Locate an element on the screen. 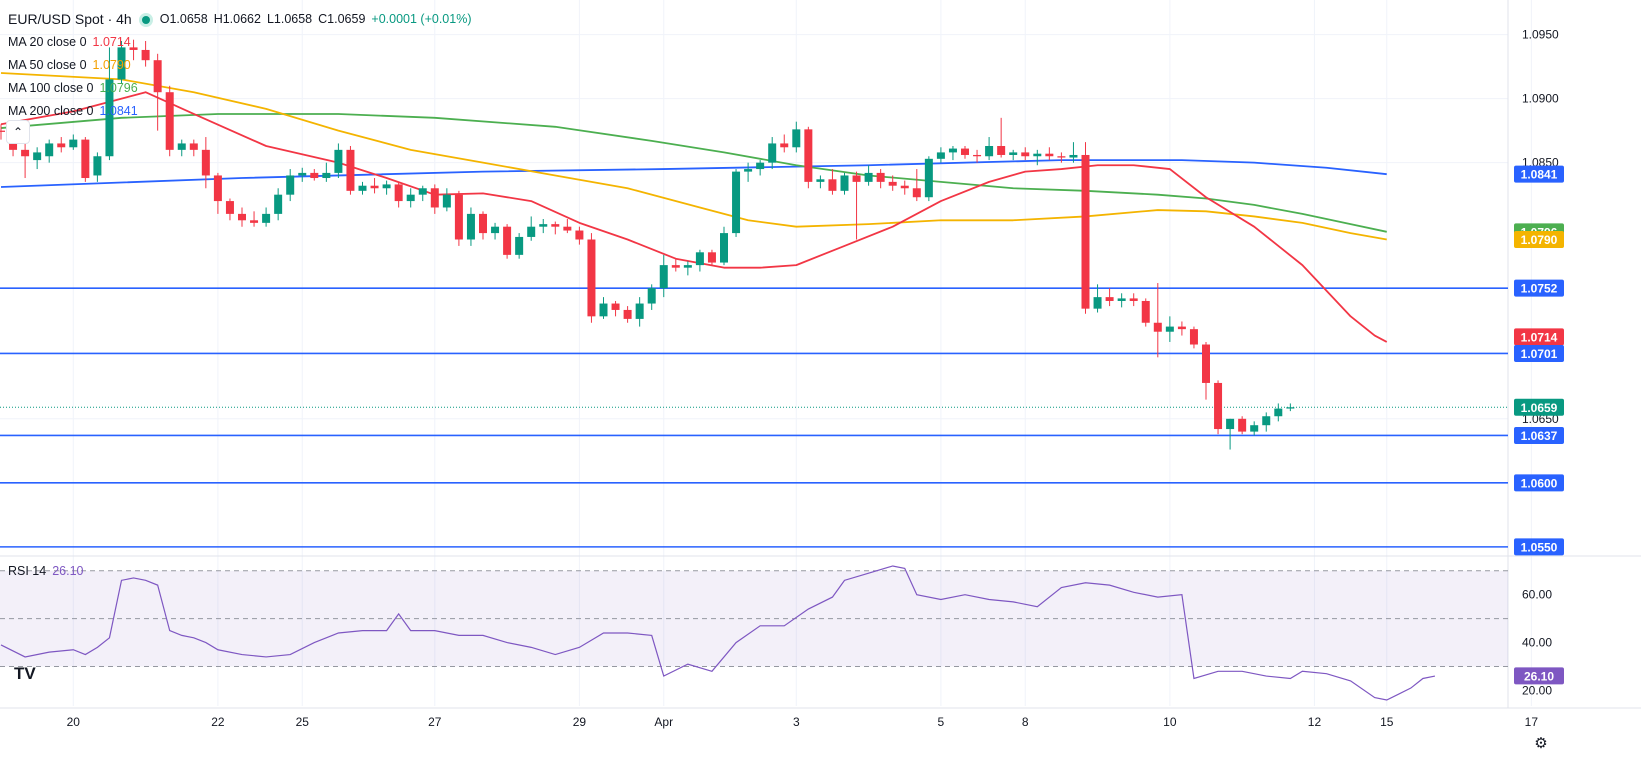 The width and height of the screenshot is (1641, 764). indicator-value: 1.0714 is located at coordinates (111, 42).